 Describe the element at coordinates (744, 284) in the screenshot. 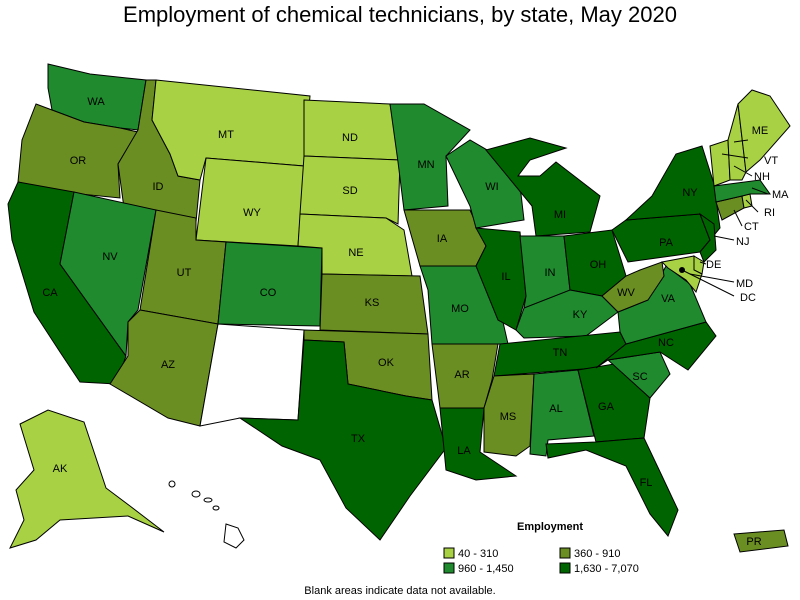

I see `label-md: MD` at that location.